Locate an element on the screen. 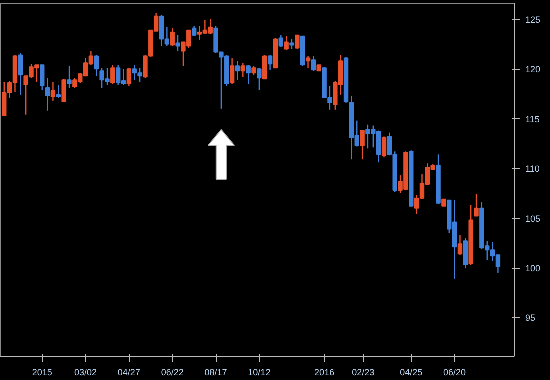 The height and width of the screenshot is (380, 550). x-tick-label: 2016 is located at coordinates (324, 373).